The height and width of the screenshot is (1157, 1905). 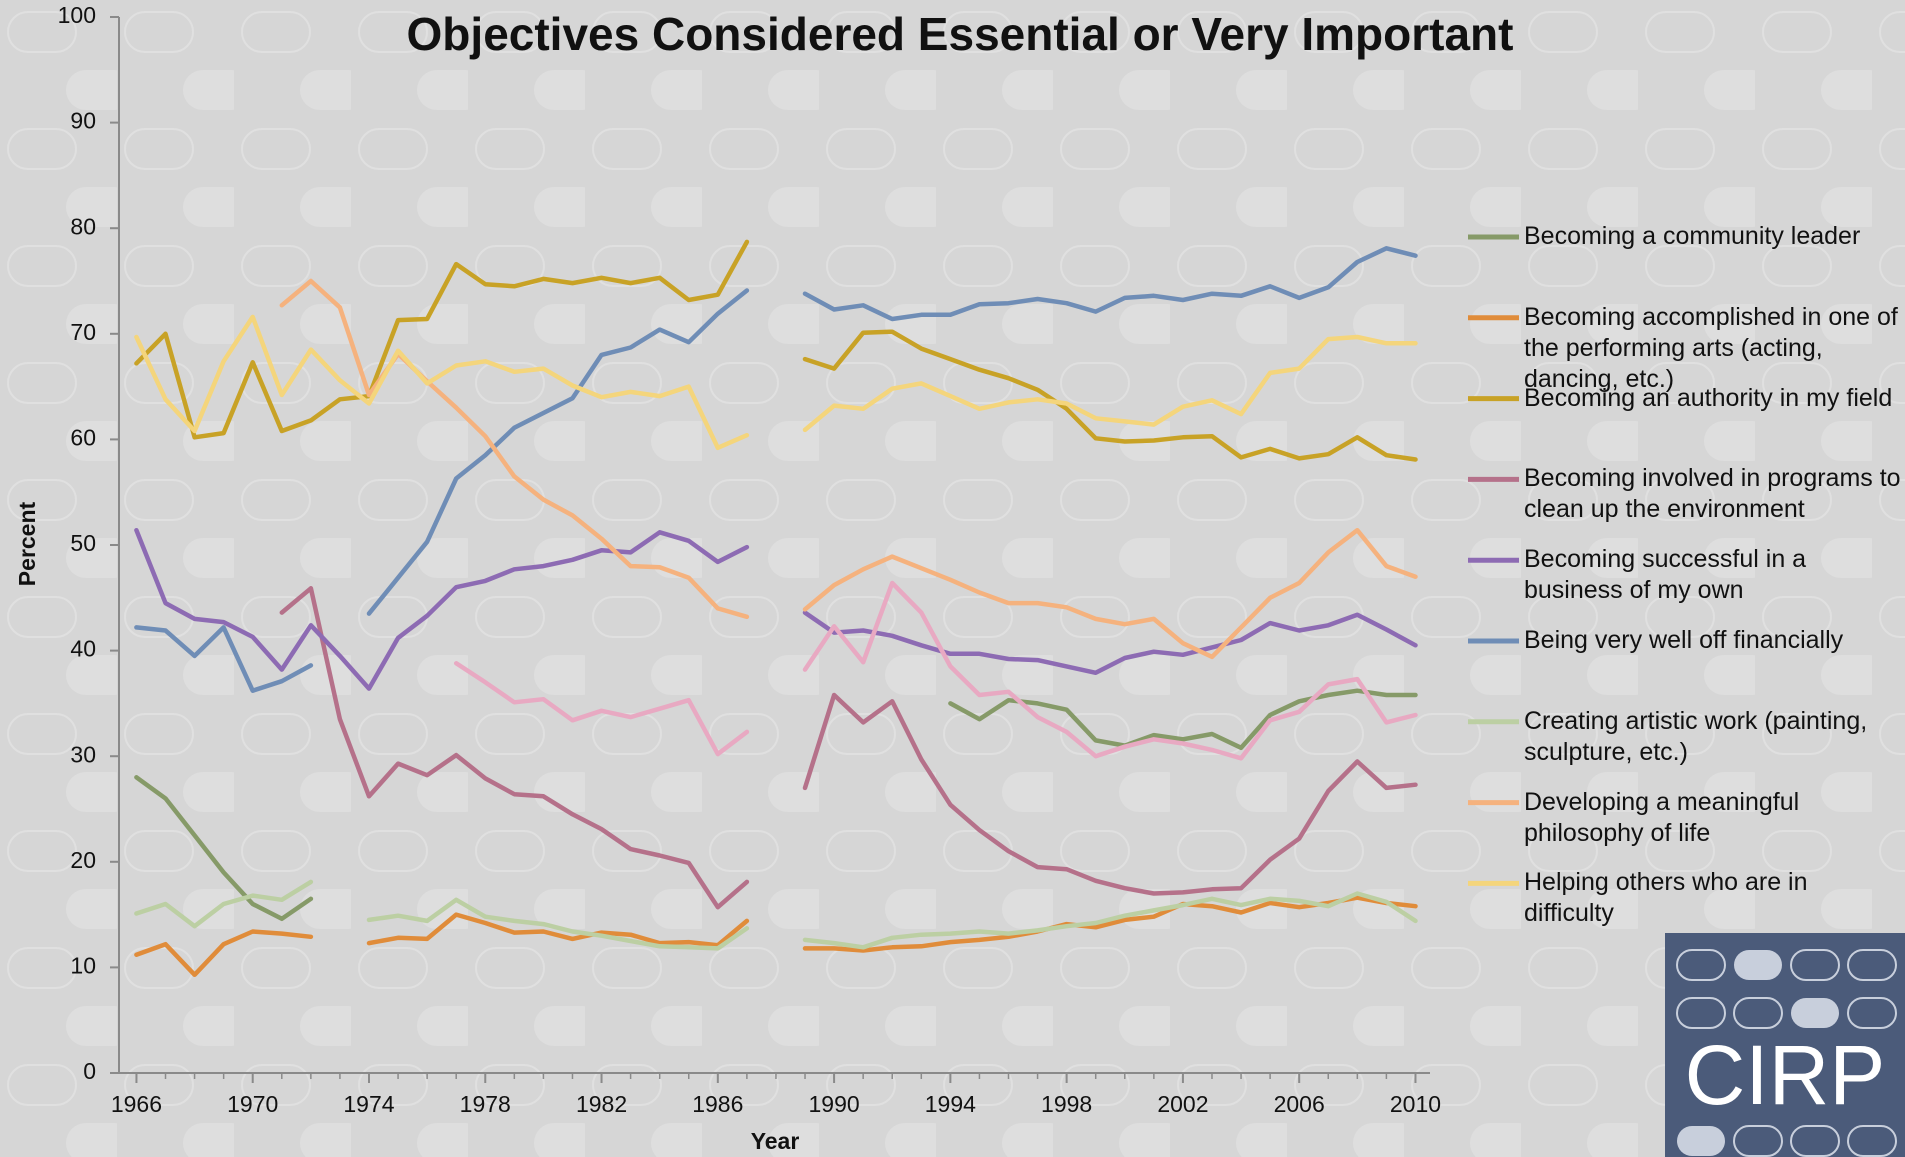 I want to click on y-tick-label: 90, so click(x=83, y=121).